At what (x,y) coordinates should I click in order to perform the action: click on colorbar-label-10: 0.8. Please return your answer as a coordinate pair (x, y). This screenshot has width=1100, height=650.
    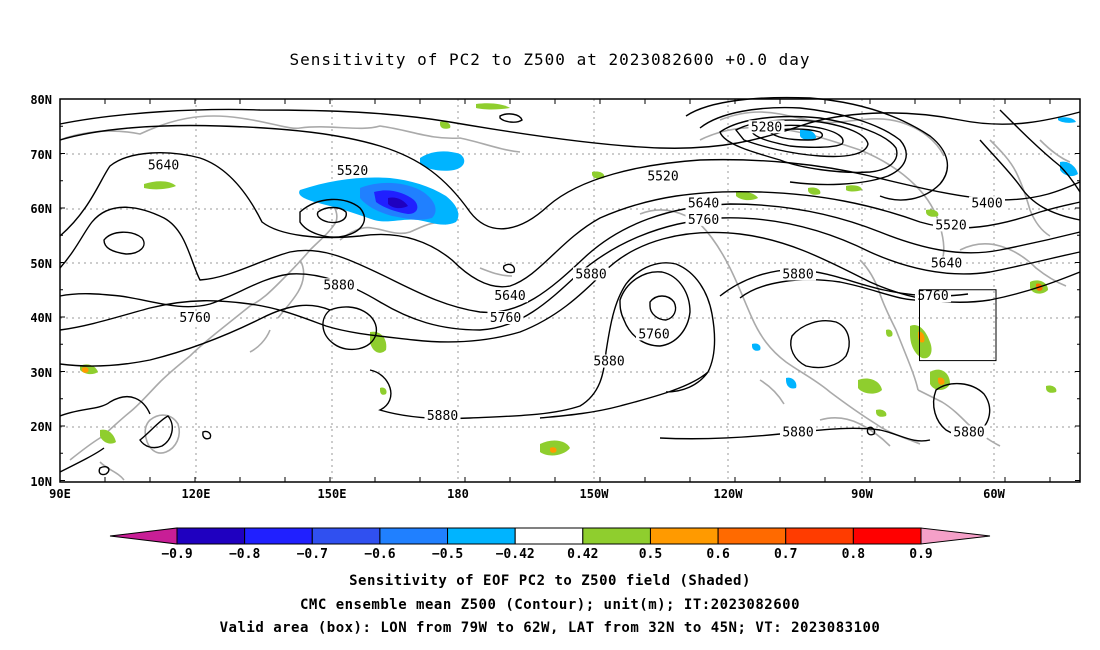
    Looking at the image, I should click on (854, 554).